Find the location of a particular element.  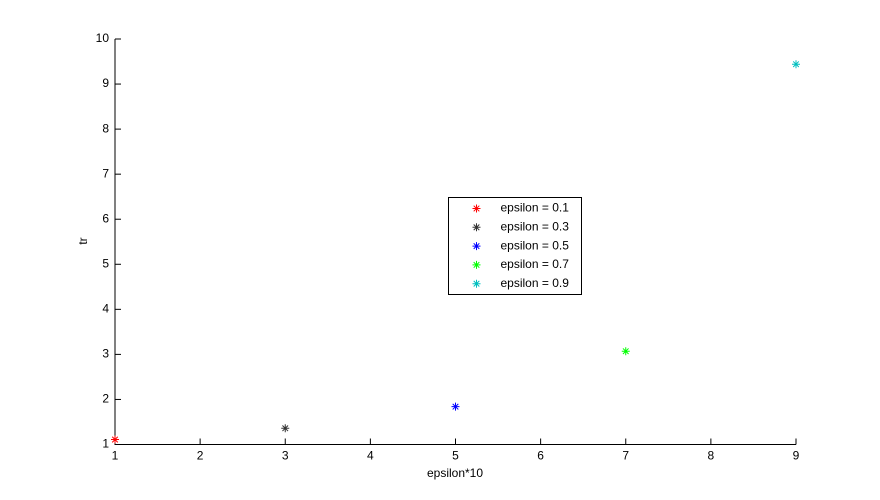

y-tick-label: 1 is located at coordinates (105, 444).